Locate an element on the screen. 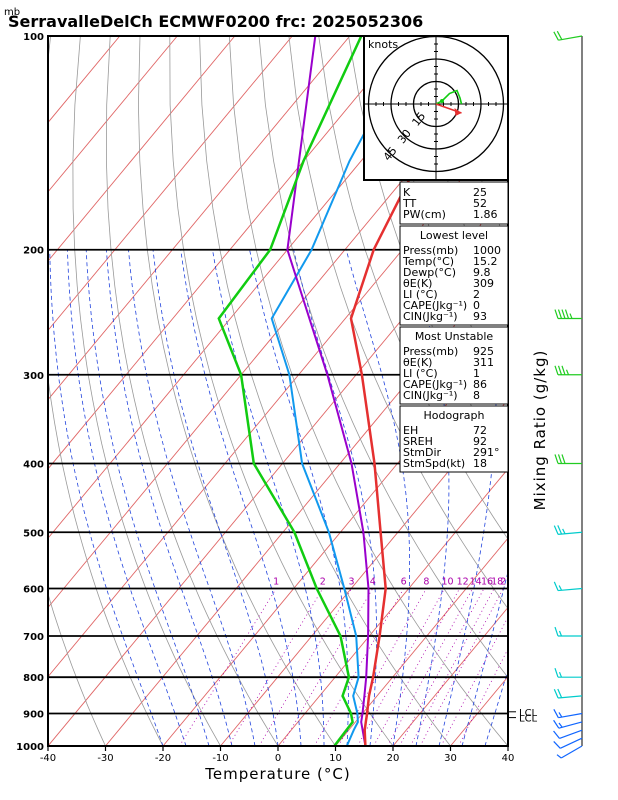 The width and height of the screenshot is (618, 800). x-tick-label: 20 is located at coordinates (393, 758).